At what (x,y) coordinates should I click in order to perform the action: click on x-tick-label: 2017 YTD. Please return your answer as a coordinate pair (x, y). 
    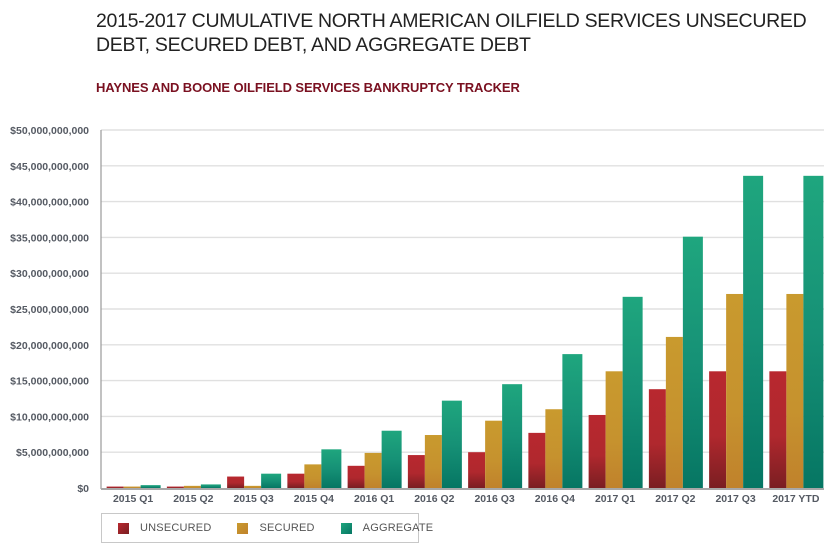
    Looking at the image, I should click on (796, 499).